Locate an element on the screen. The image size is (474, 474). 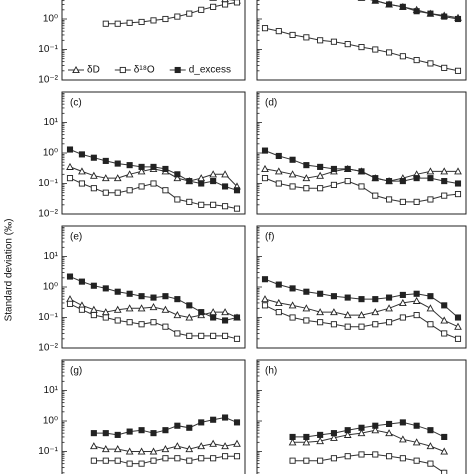
legend-label: d_excess is located at coordinates (210, 70).